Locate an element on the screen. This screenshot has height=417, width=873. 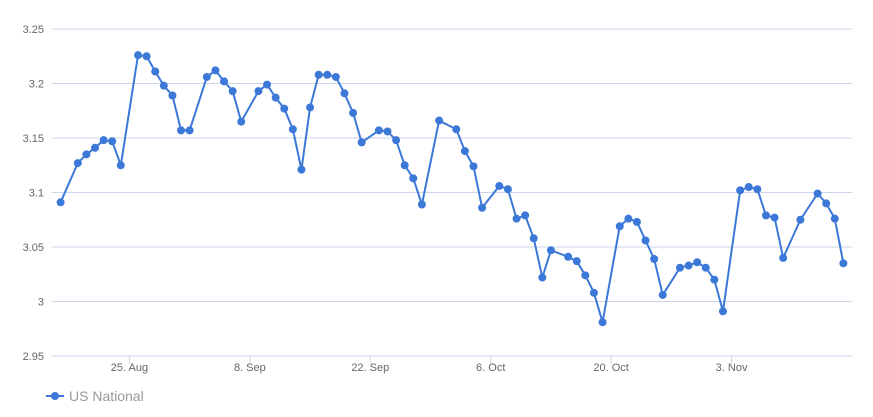
legend-label: US National is located at coordinates (106, 396).